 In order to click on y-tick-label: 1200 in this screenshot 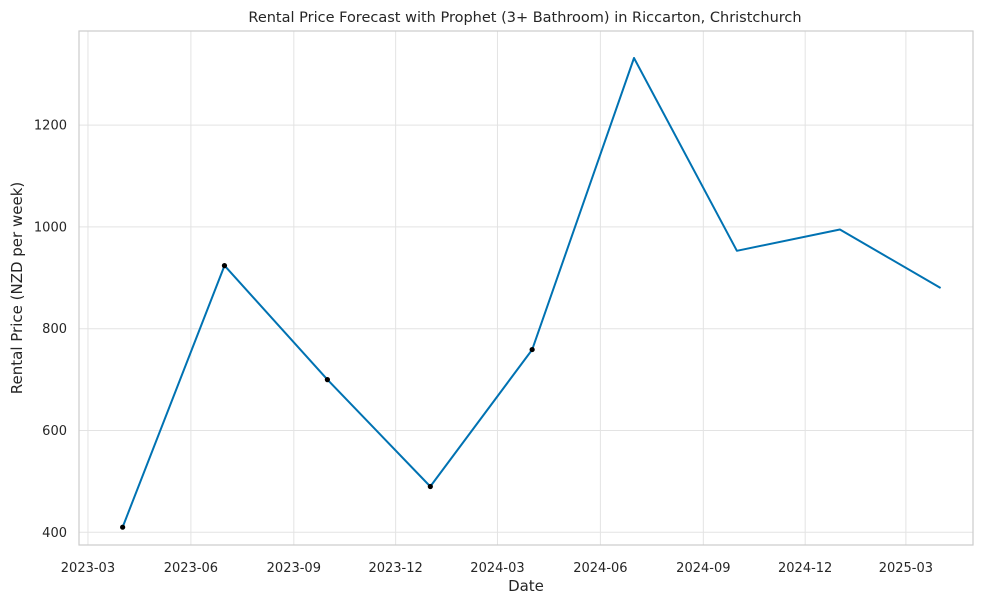, I will do `click(50, 126)`.